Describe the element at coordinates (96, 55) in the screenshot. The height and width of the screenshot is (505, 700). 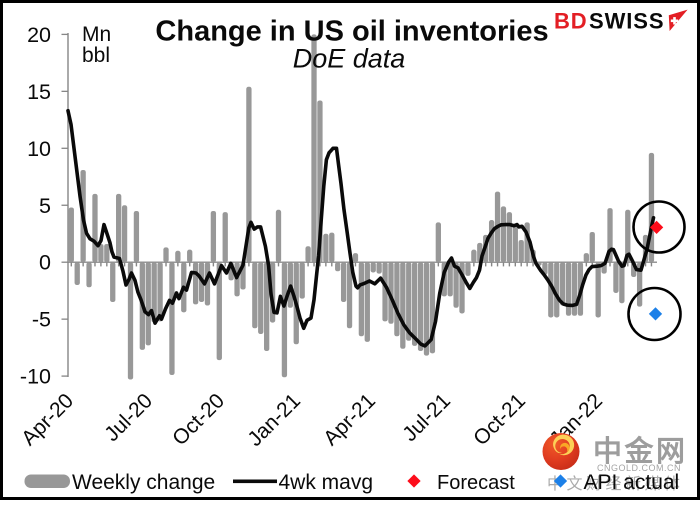
I see `svg-text: bbl` at that location.